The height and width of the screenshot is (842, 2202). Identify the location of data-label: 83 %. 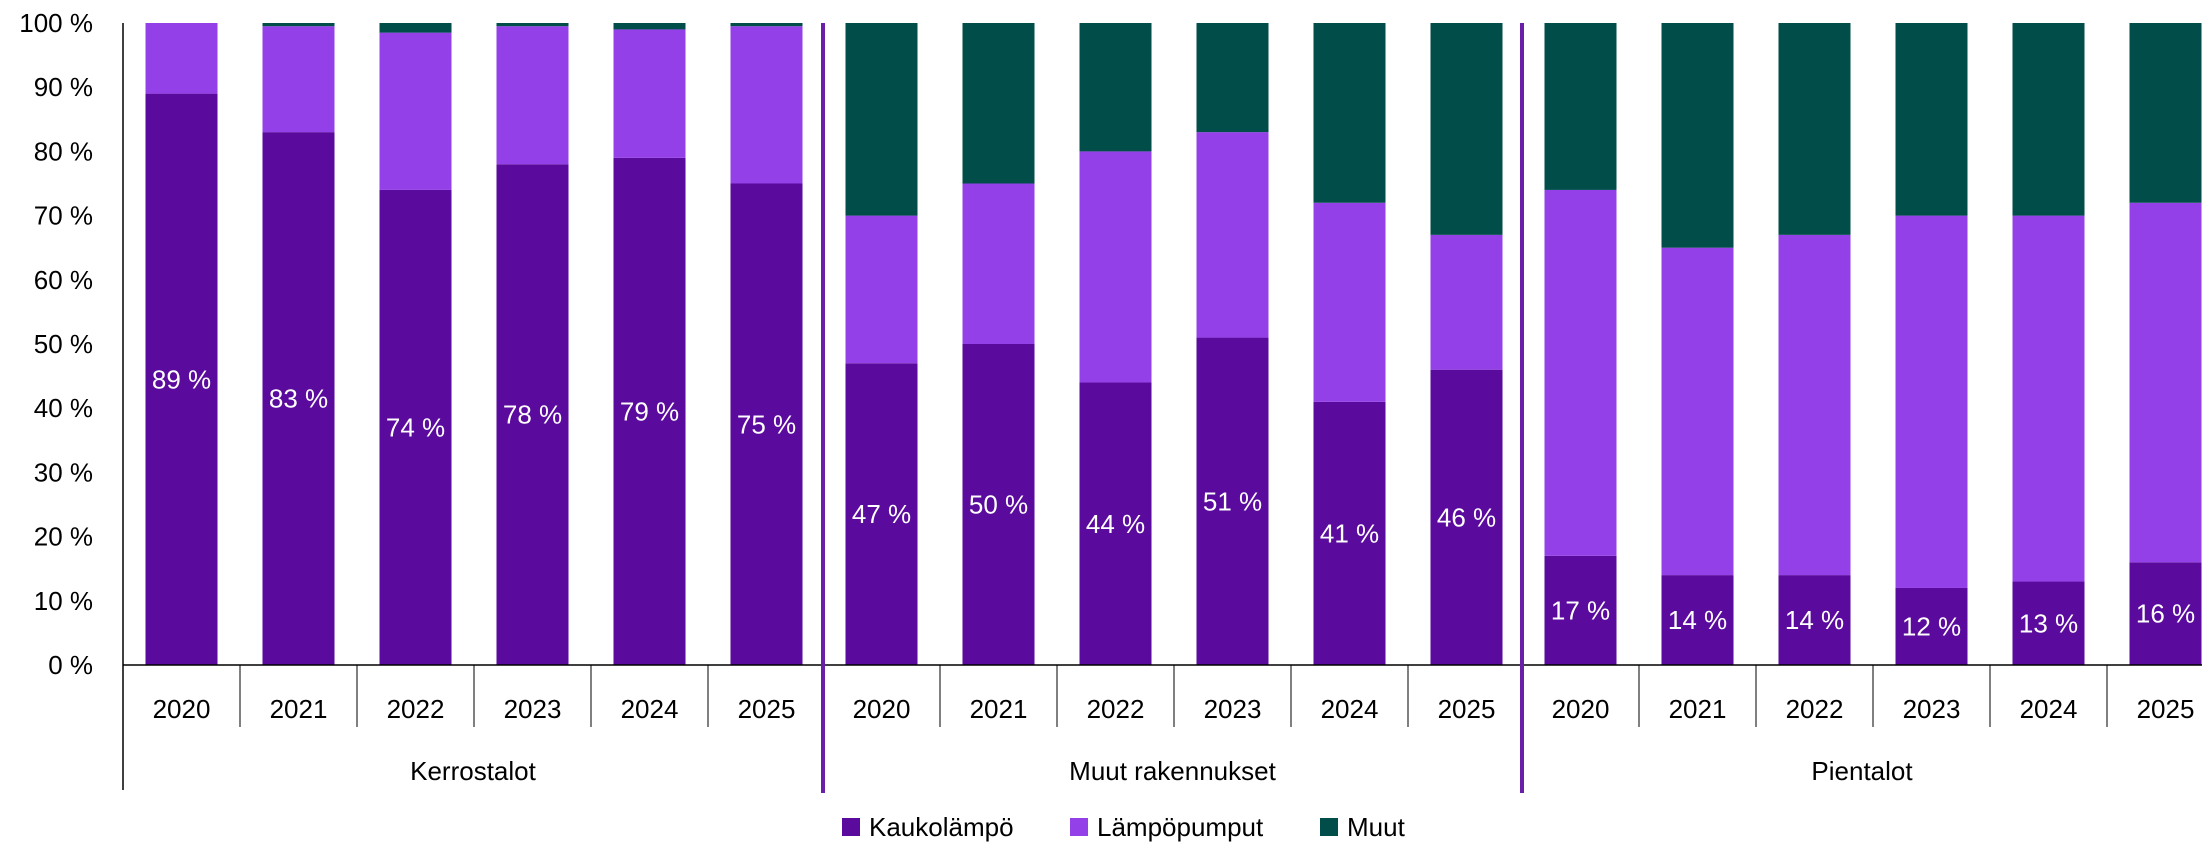
(298, 399).